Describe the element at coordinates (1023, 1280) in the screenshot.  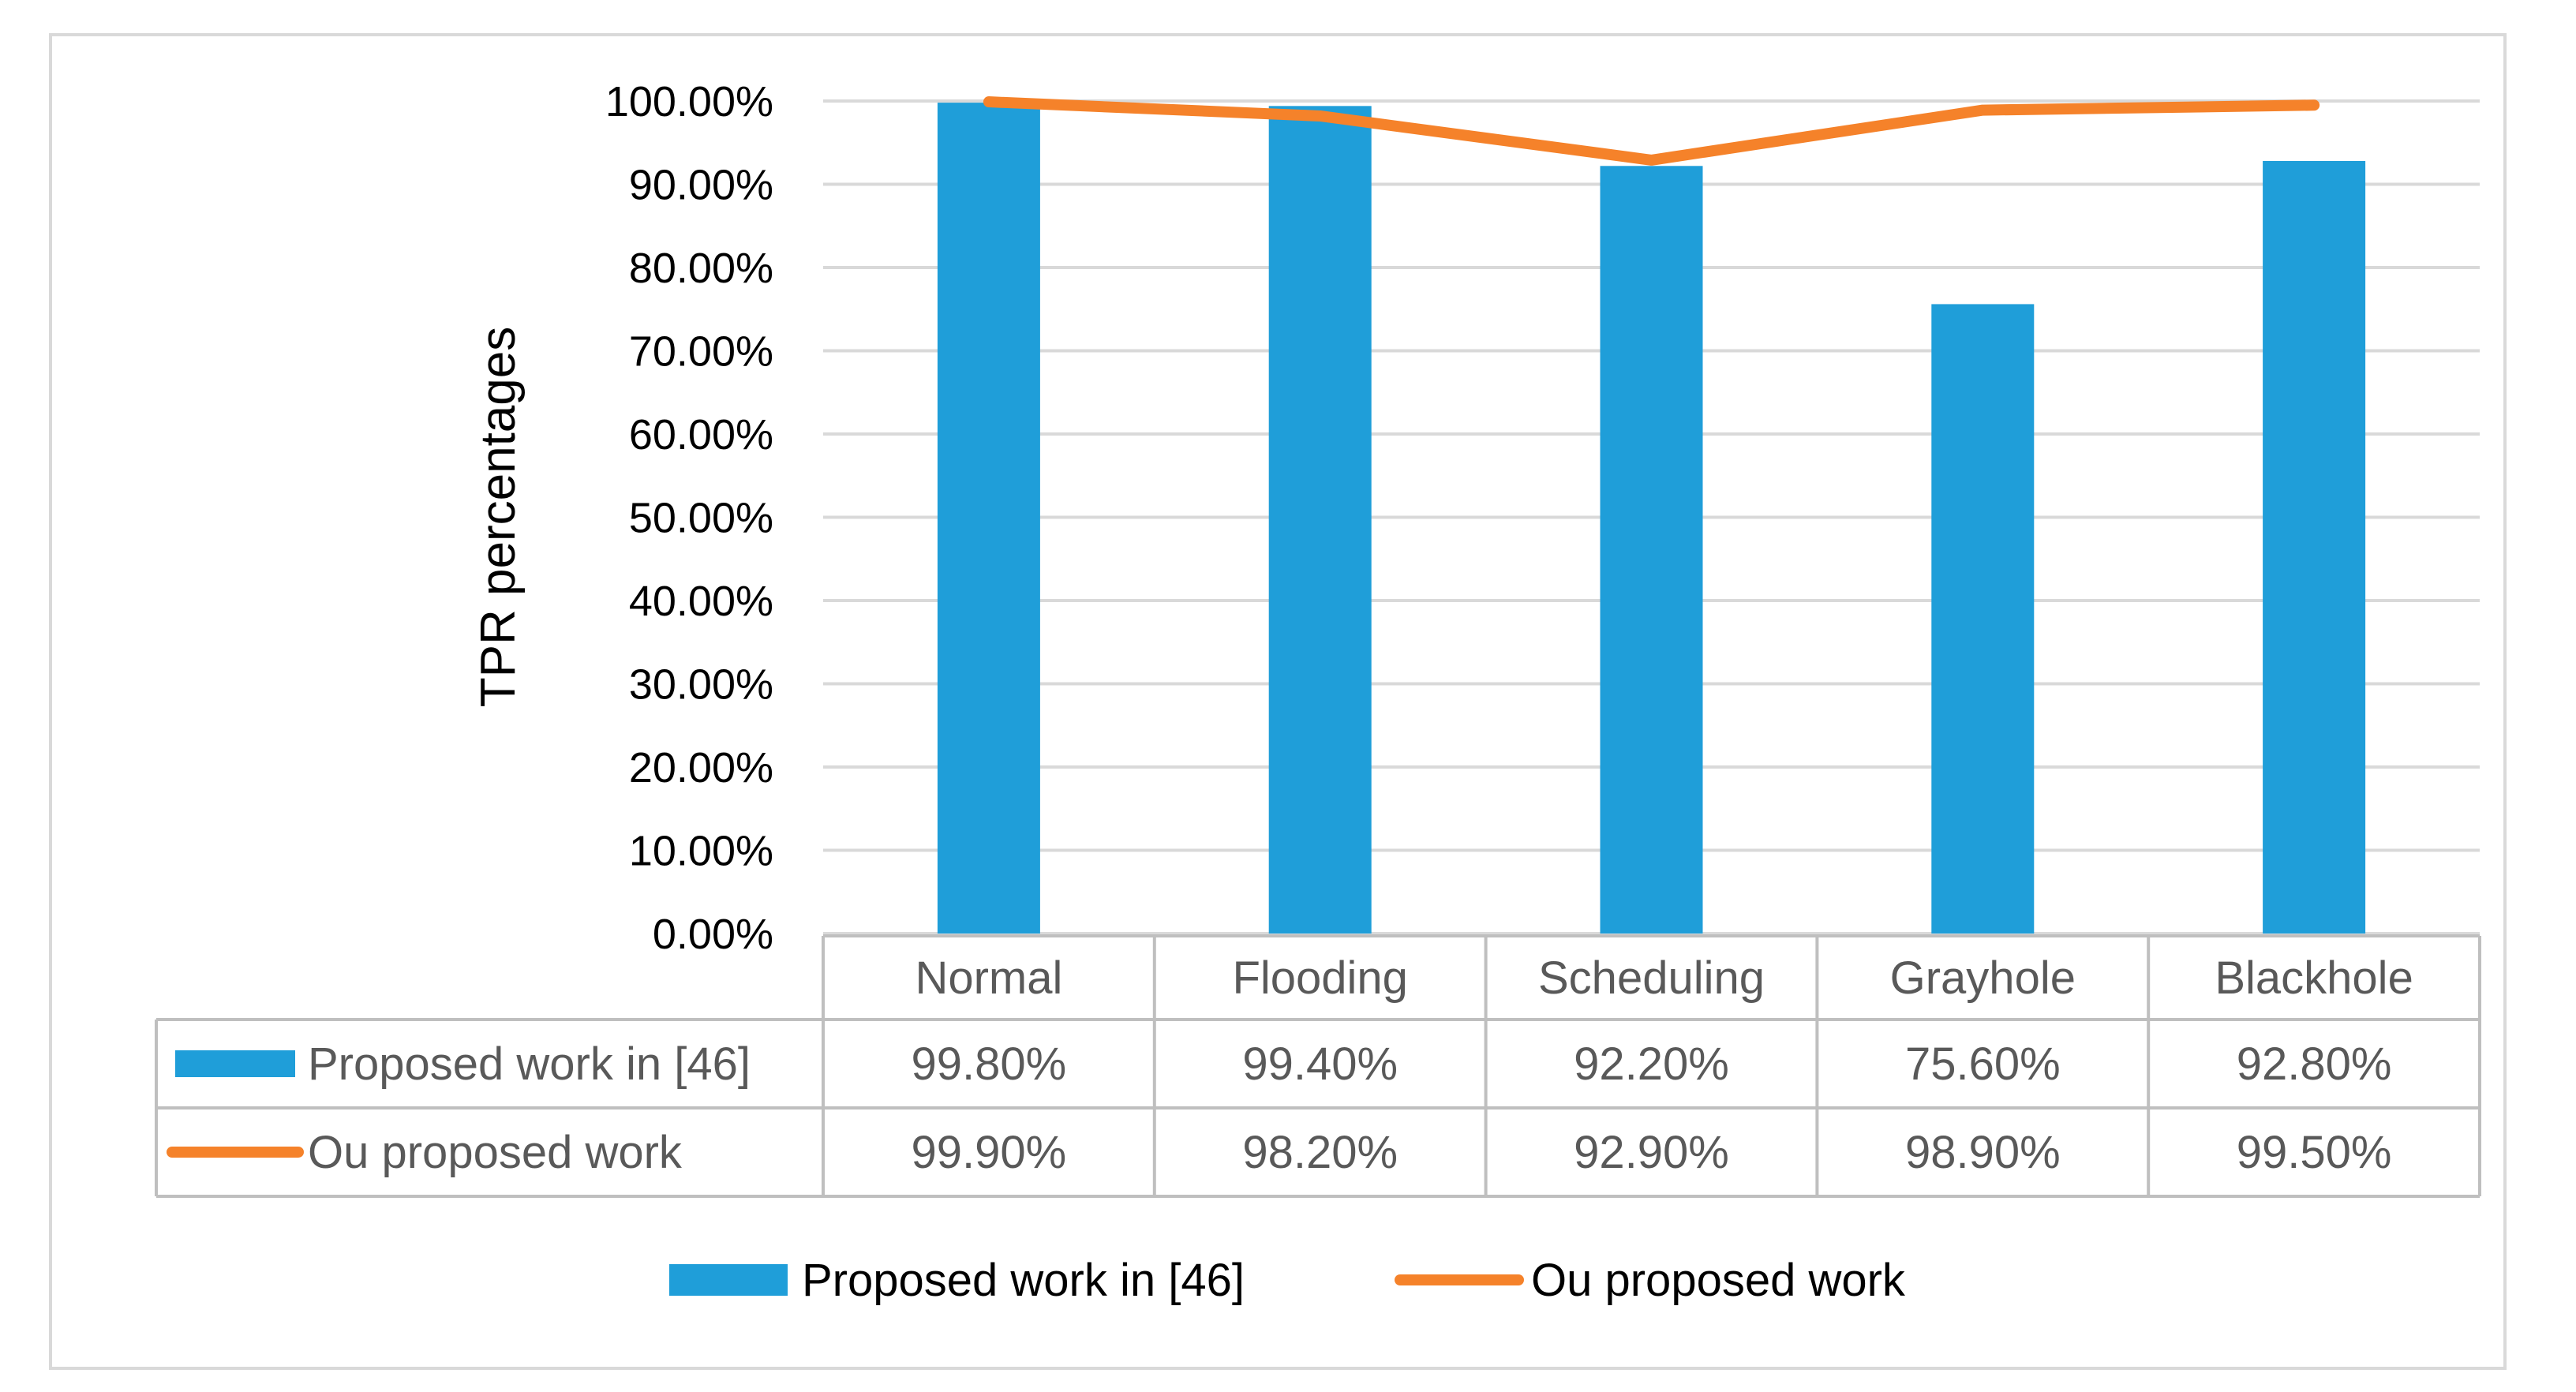
I see `legend-label-proposed-work-46: Proposed work in [46]` at that location.